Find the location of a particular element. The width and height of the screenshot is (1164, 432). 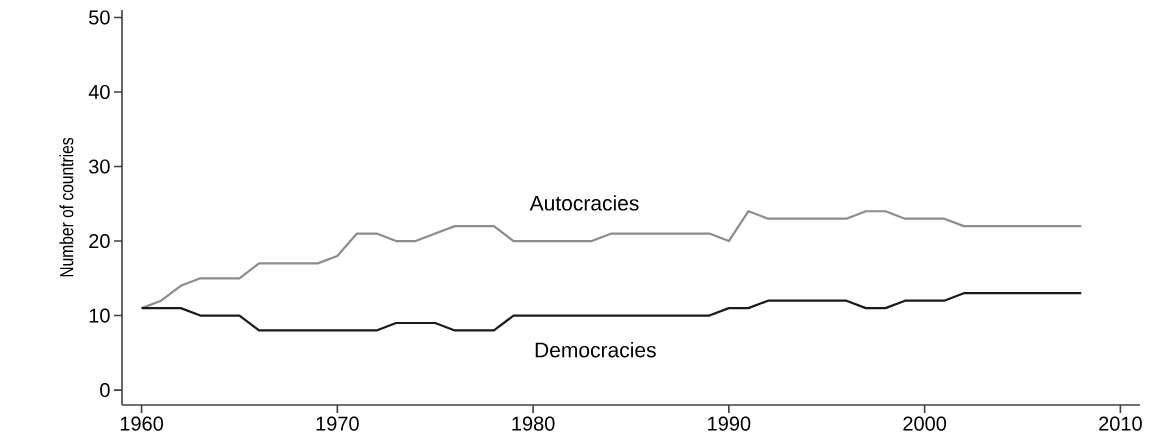

series-label: Autocracies is located at coordinates (584, 203).